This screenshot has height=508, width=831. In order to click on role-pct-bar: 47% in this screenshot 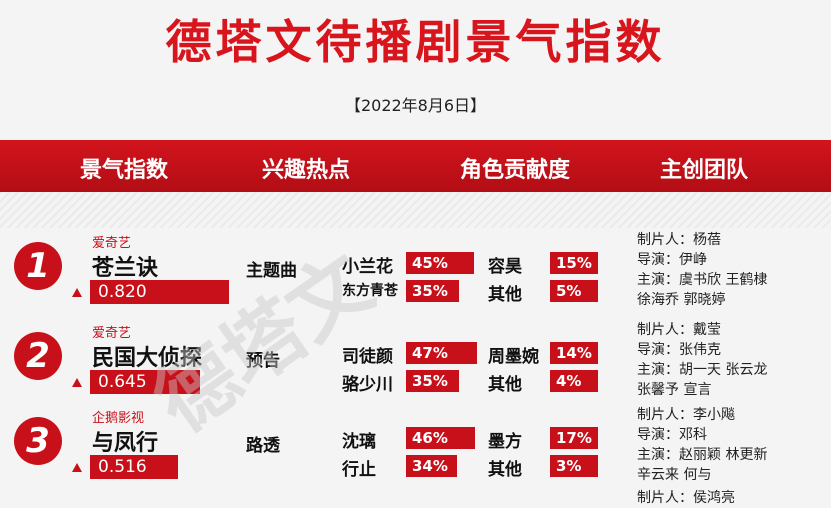, I will do `click(441, 353)`.